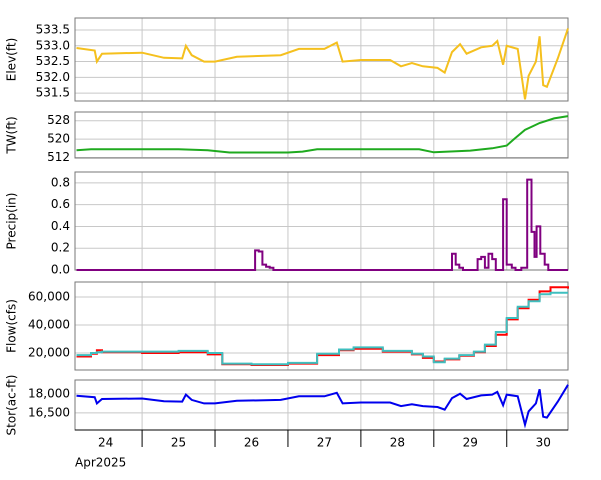 This screenshot has height=480, width=601. Describe the element at coordinates (49, 325) in the screenshot. I see `y-tick-label: 40,000` at that location.